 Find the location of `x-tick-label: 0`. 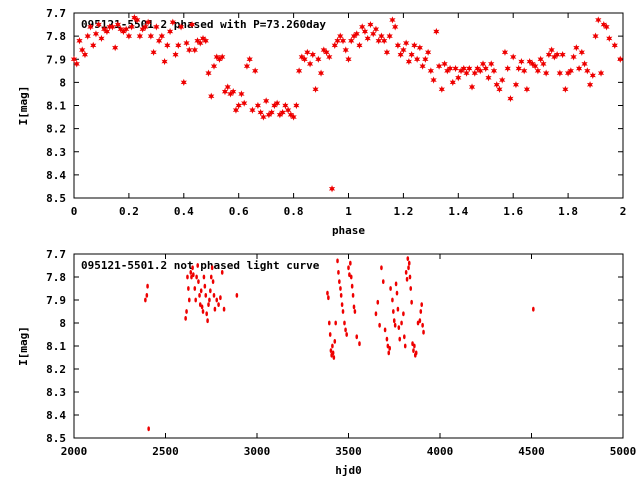

x-tick-label: 0 is located at coordinates (74, 211).